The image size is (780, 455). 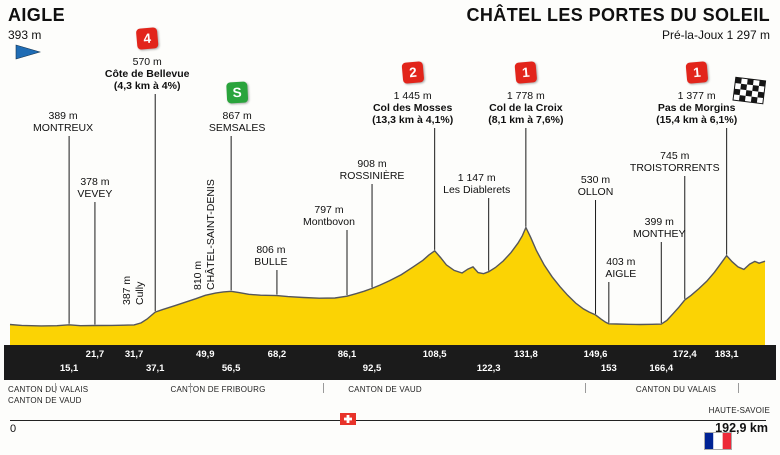 What do you see at coordinates (477, 190) in the screenshot?
I see `waypoint-name: Les Diablerets` at bounding box center [477, 190].